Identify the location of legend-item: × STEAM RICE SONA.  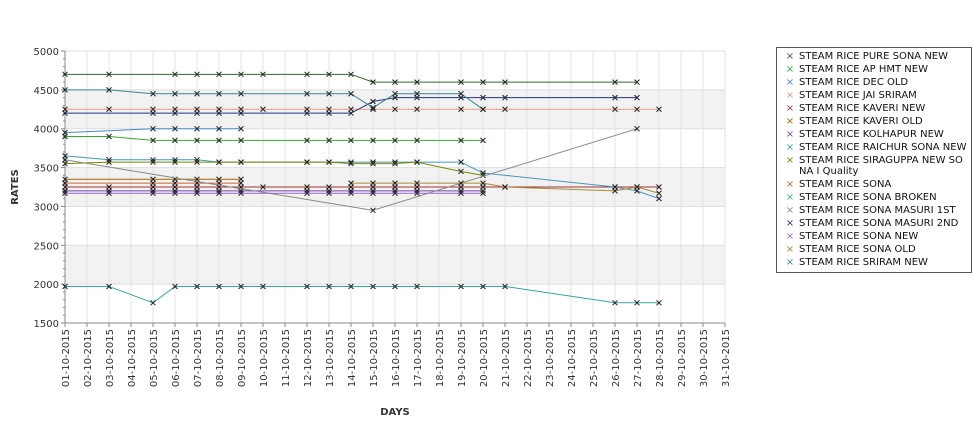
(874, 184).